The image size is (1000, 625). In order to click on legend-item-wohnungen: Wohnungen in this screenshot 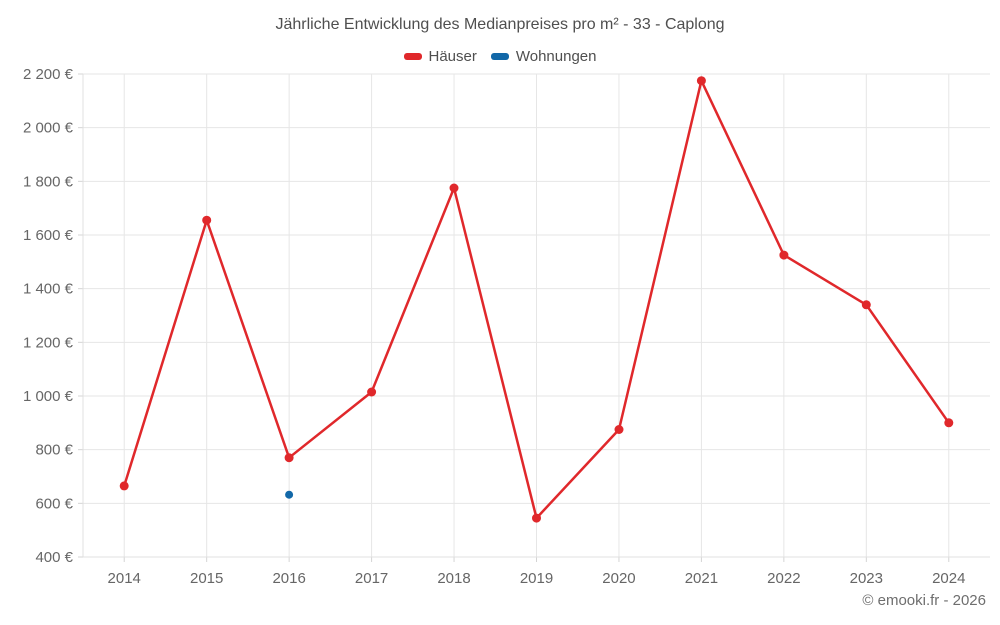, I will do `click(543, 56)`.